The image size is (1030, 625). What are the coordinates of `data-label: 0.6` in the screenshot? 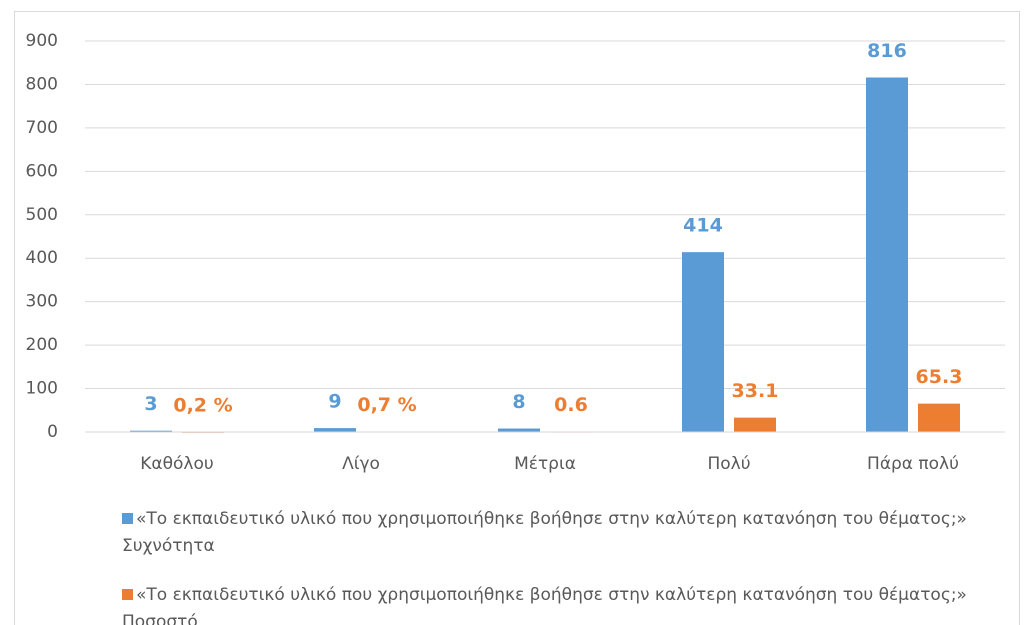 It's located at (571, 405).